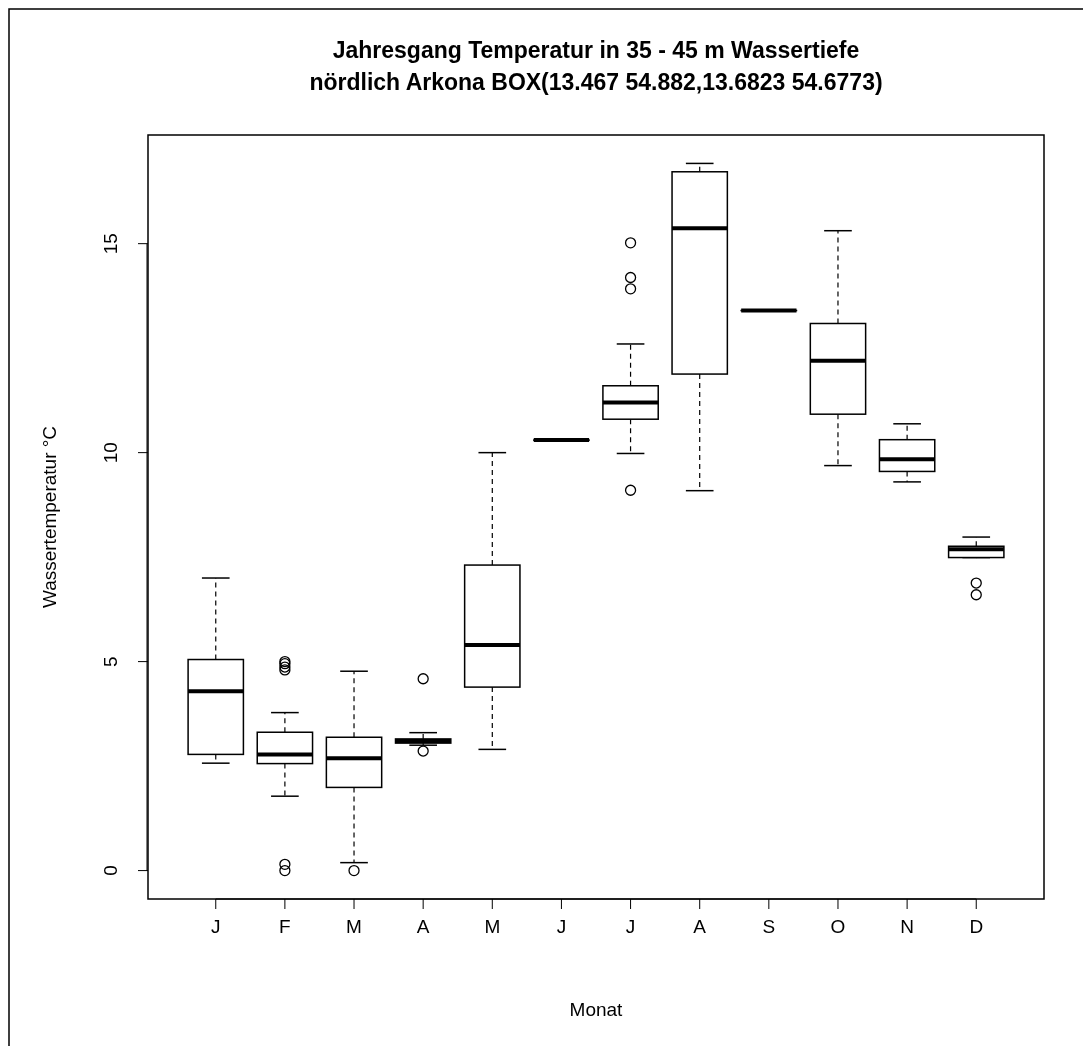 The height and width of the screenshot is (1046, 1083). I want to click on x-axis-title: Monat, so click(596, 1009).